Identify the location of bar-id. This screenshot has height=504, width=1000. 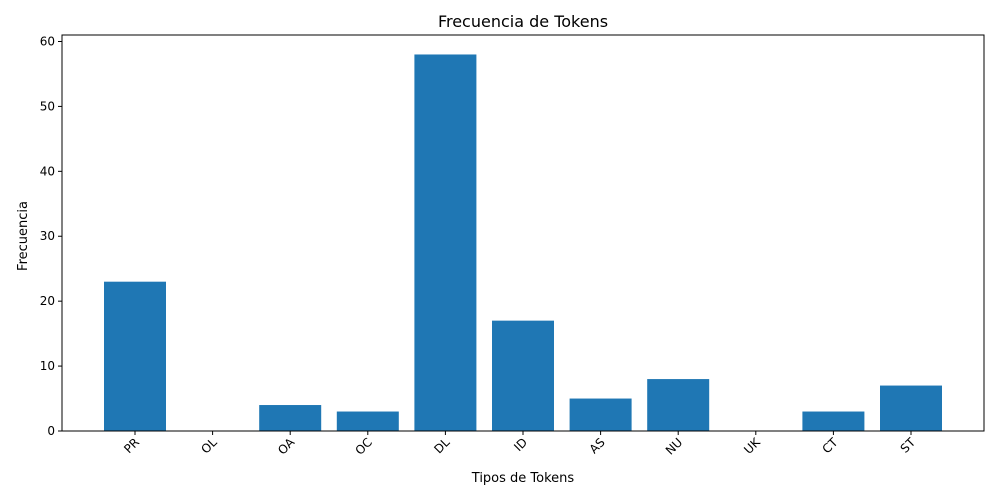
(523, 375).